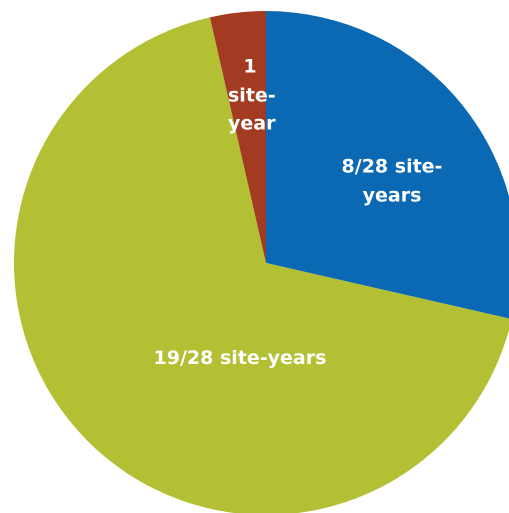  Describe the element at coordinates (240, 357) in the screenshot. I see `slice-label: 19/28 site-years` at that location.